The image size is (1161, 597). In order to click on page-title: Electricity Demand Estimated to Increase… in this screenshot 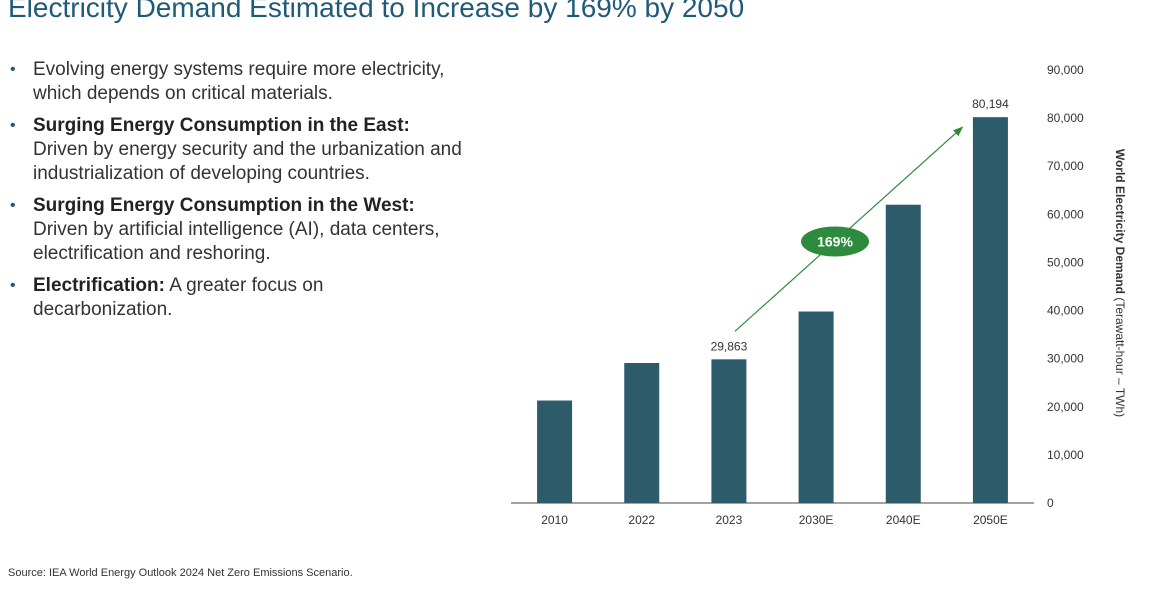, I will do `click(376, 11)`.